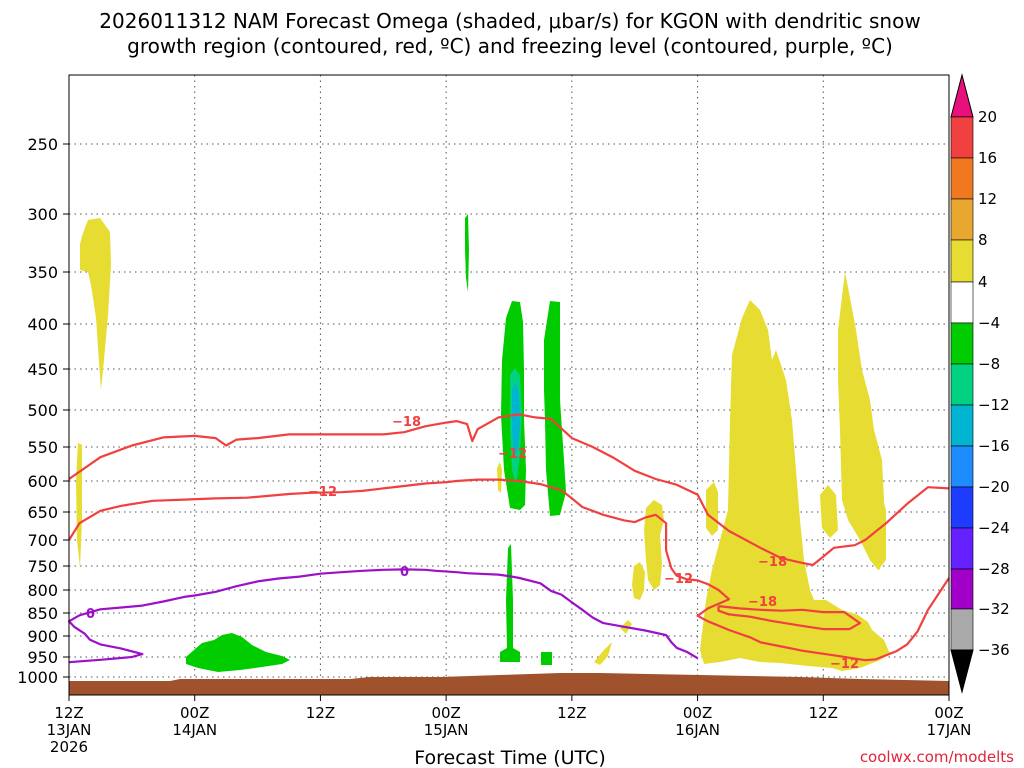 The height and width of the screenshot is (768, 1024). What do you see at coordinates (42, 324) in the screenshot?
I see `y-tick-label-400: 400` at bounding box center [42, 324].